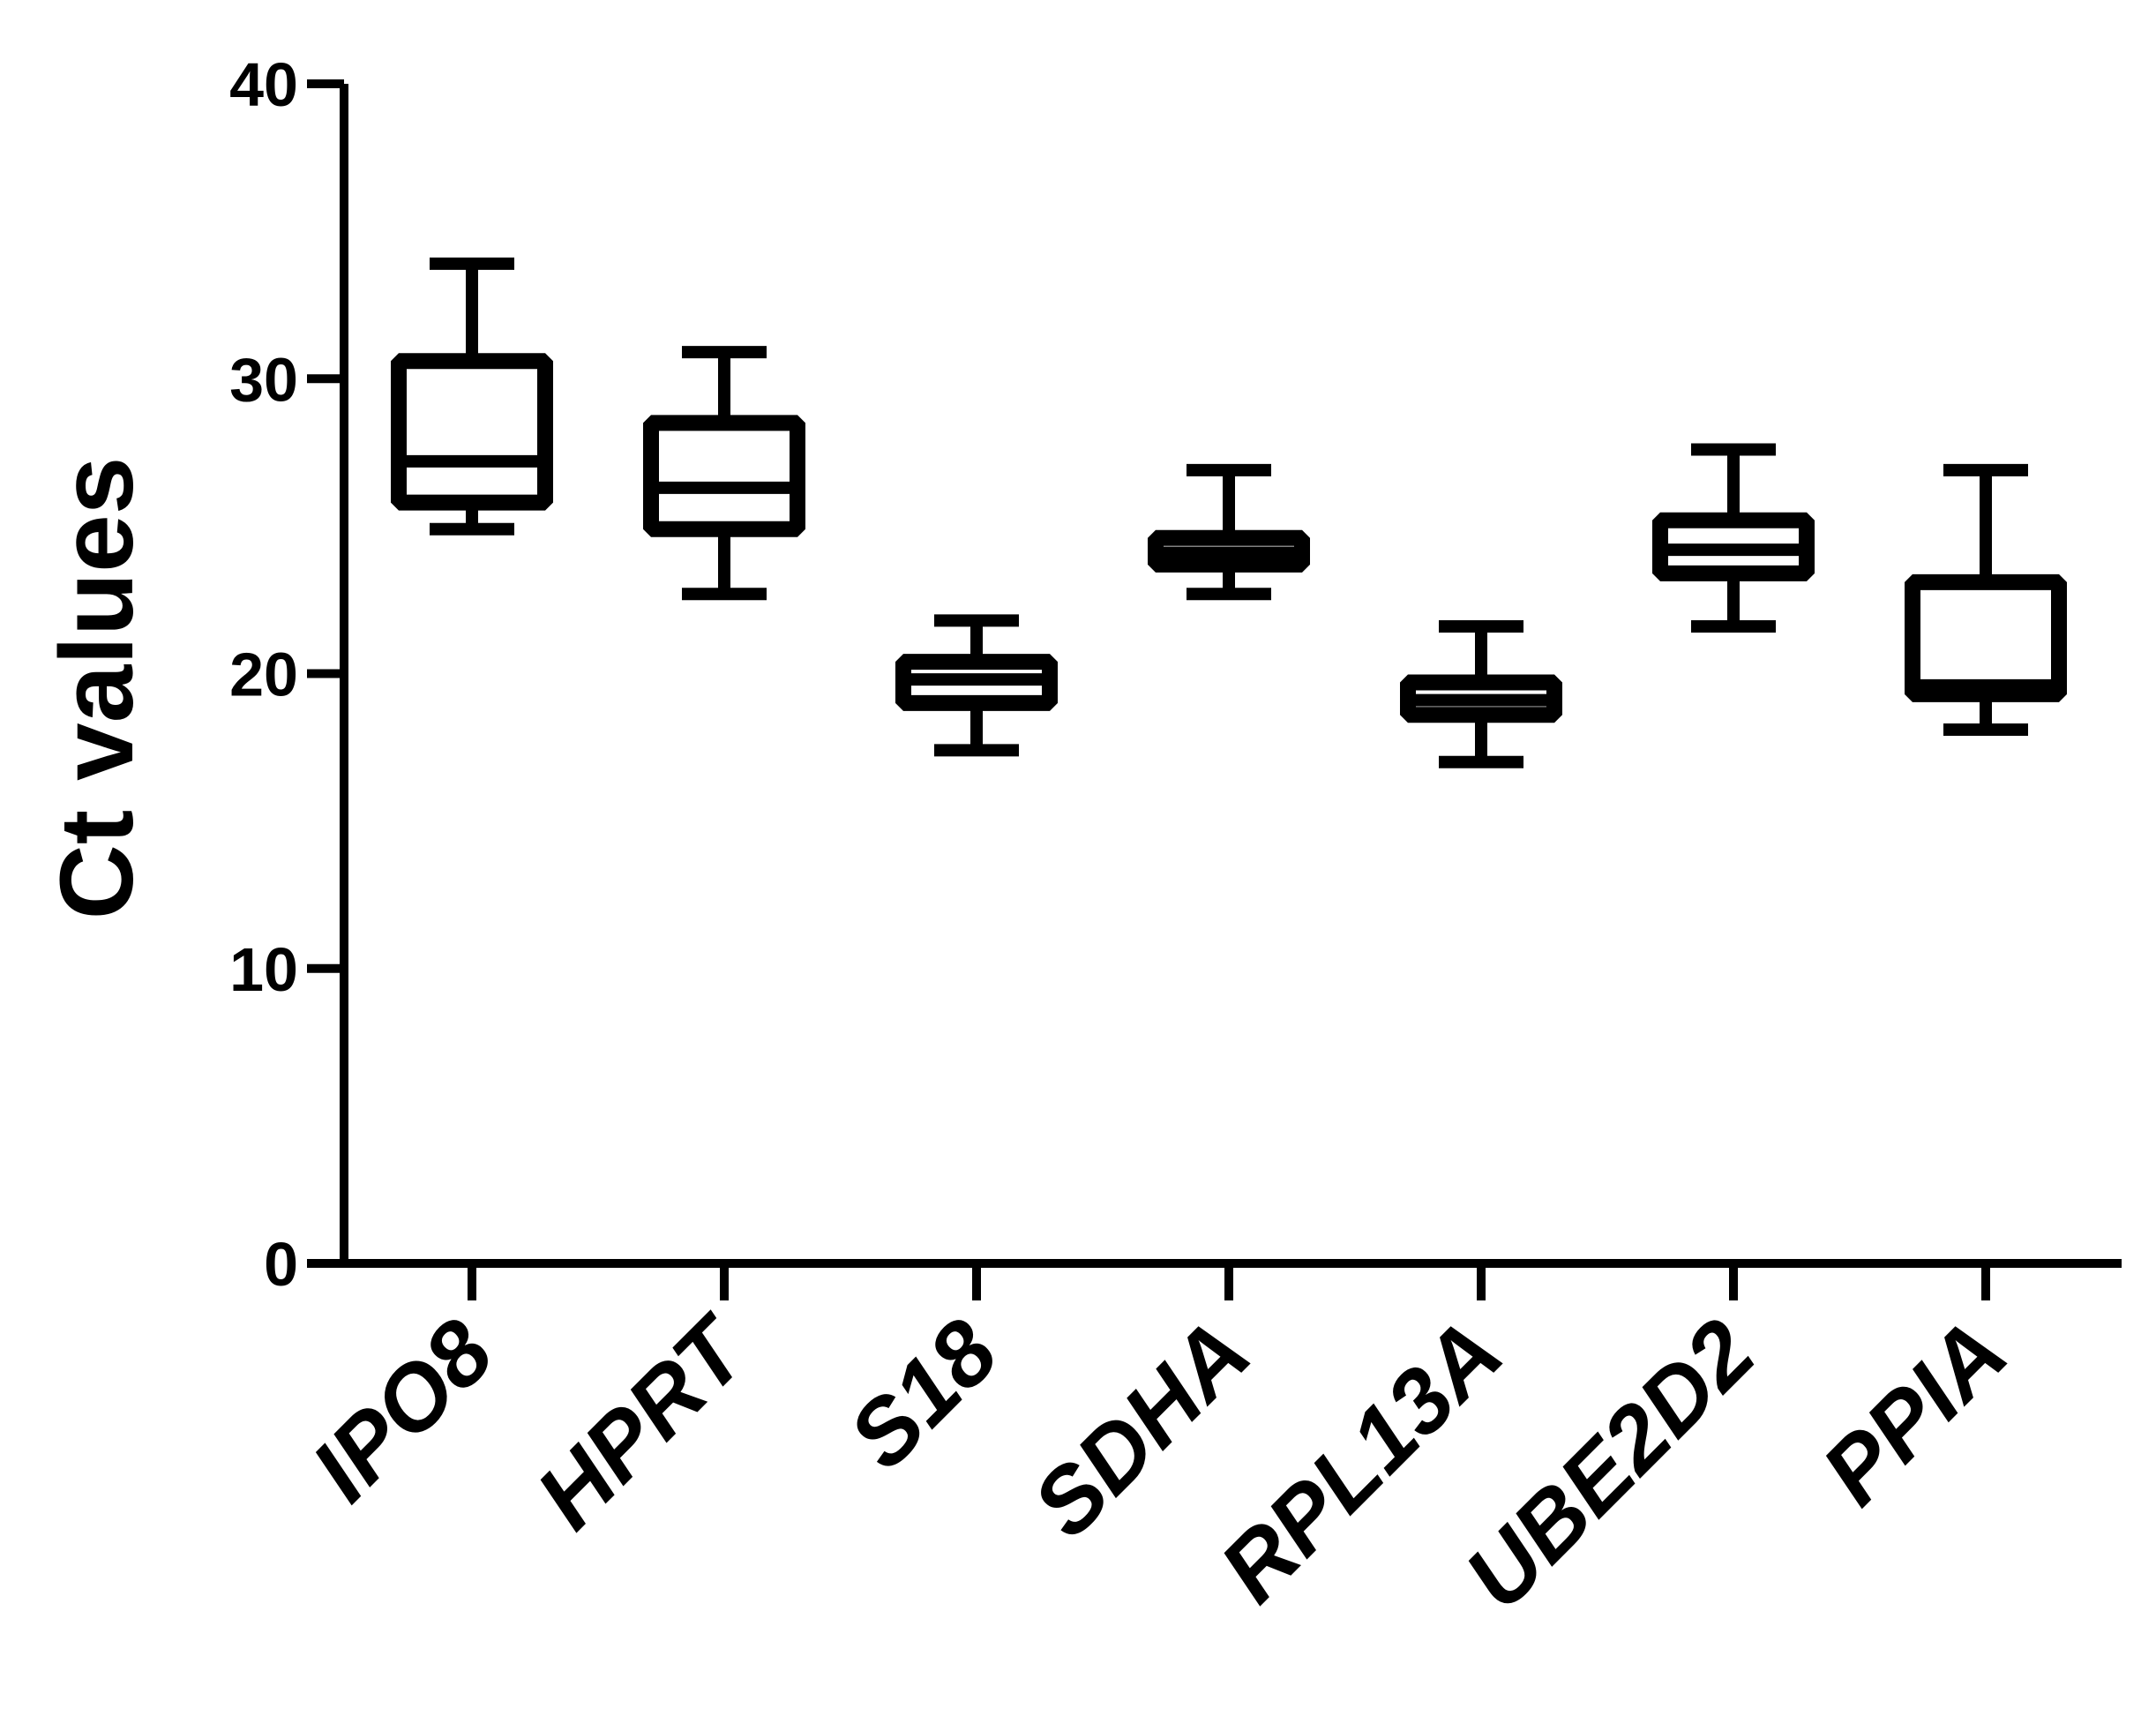 The width and height of the screenshot is (2156, 1731). I want to click on y-tick-label-20: 20, so click(263, 675).